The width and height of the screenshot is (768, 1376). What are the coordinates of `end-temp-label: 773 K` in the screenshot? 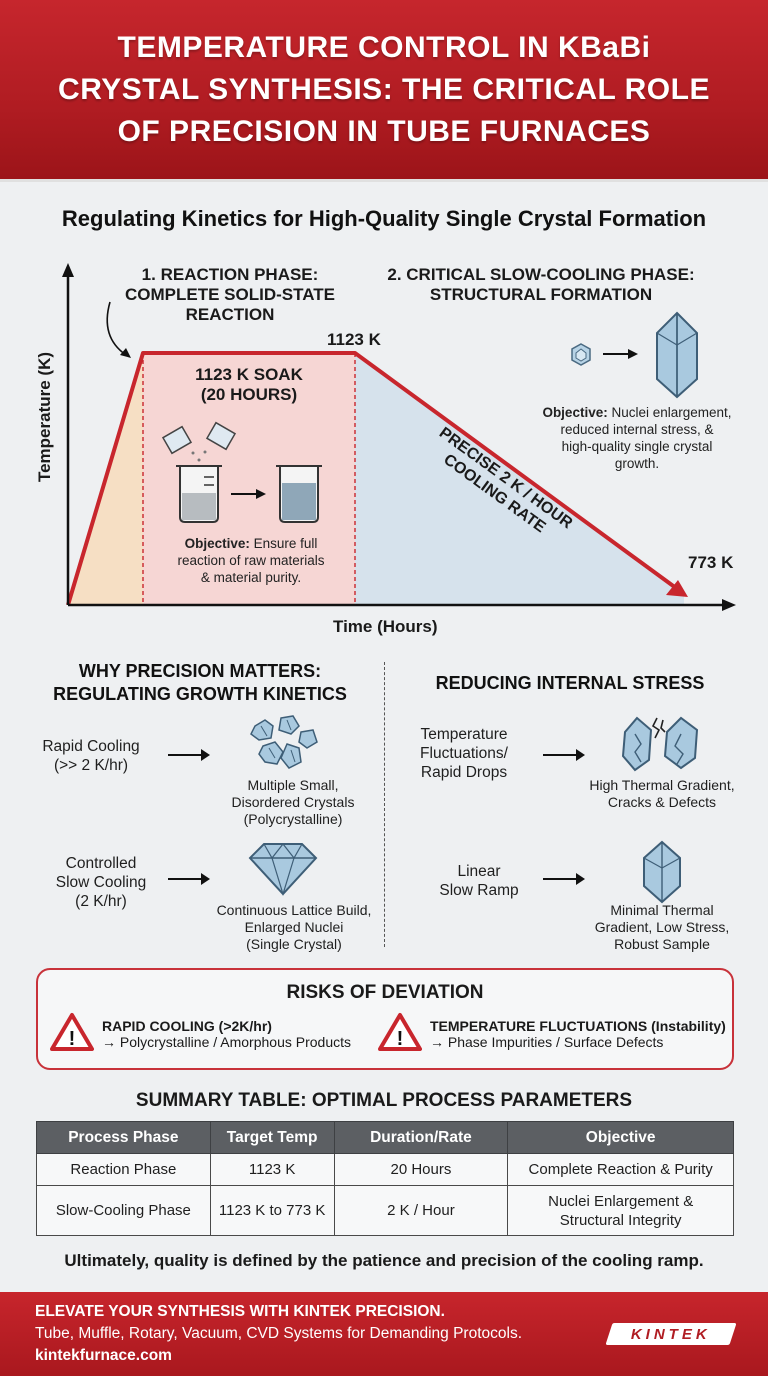 It's located at (711, 562).